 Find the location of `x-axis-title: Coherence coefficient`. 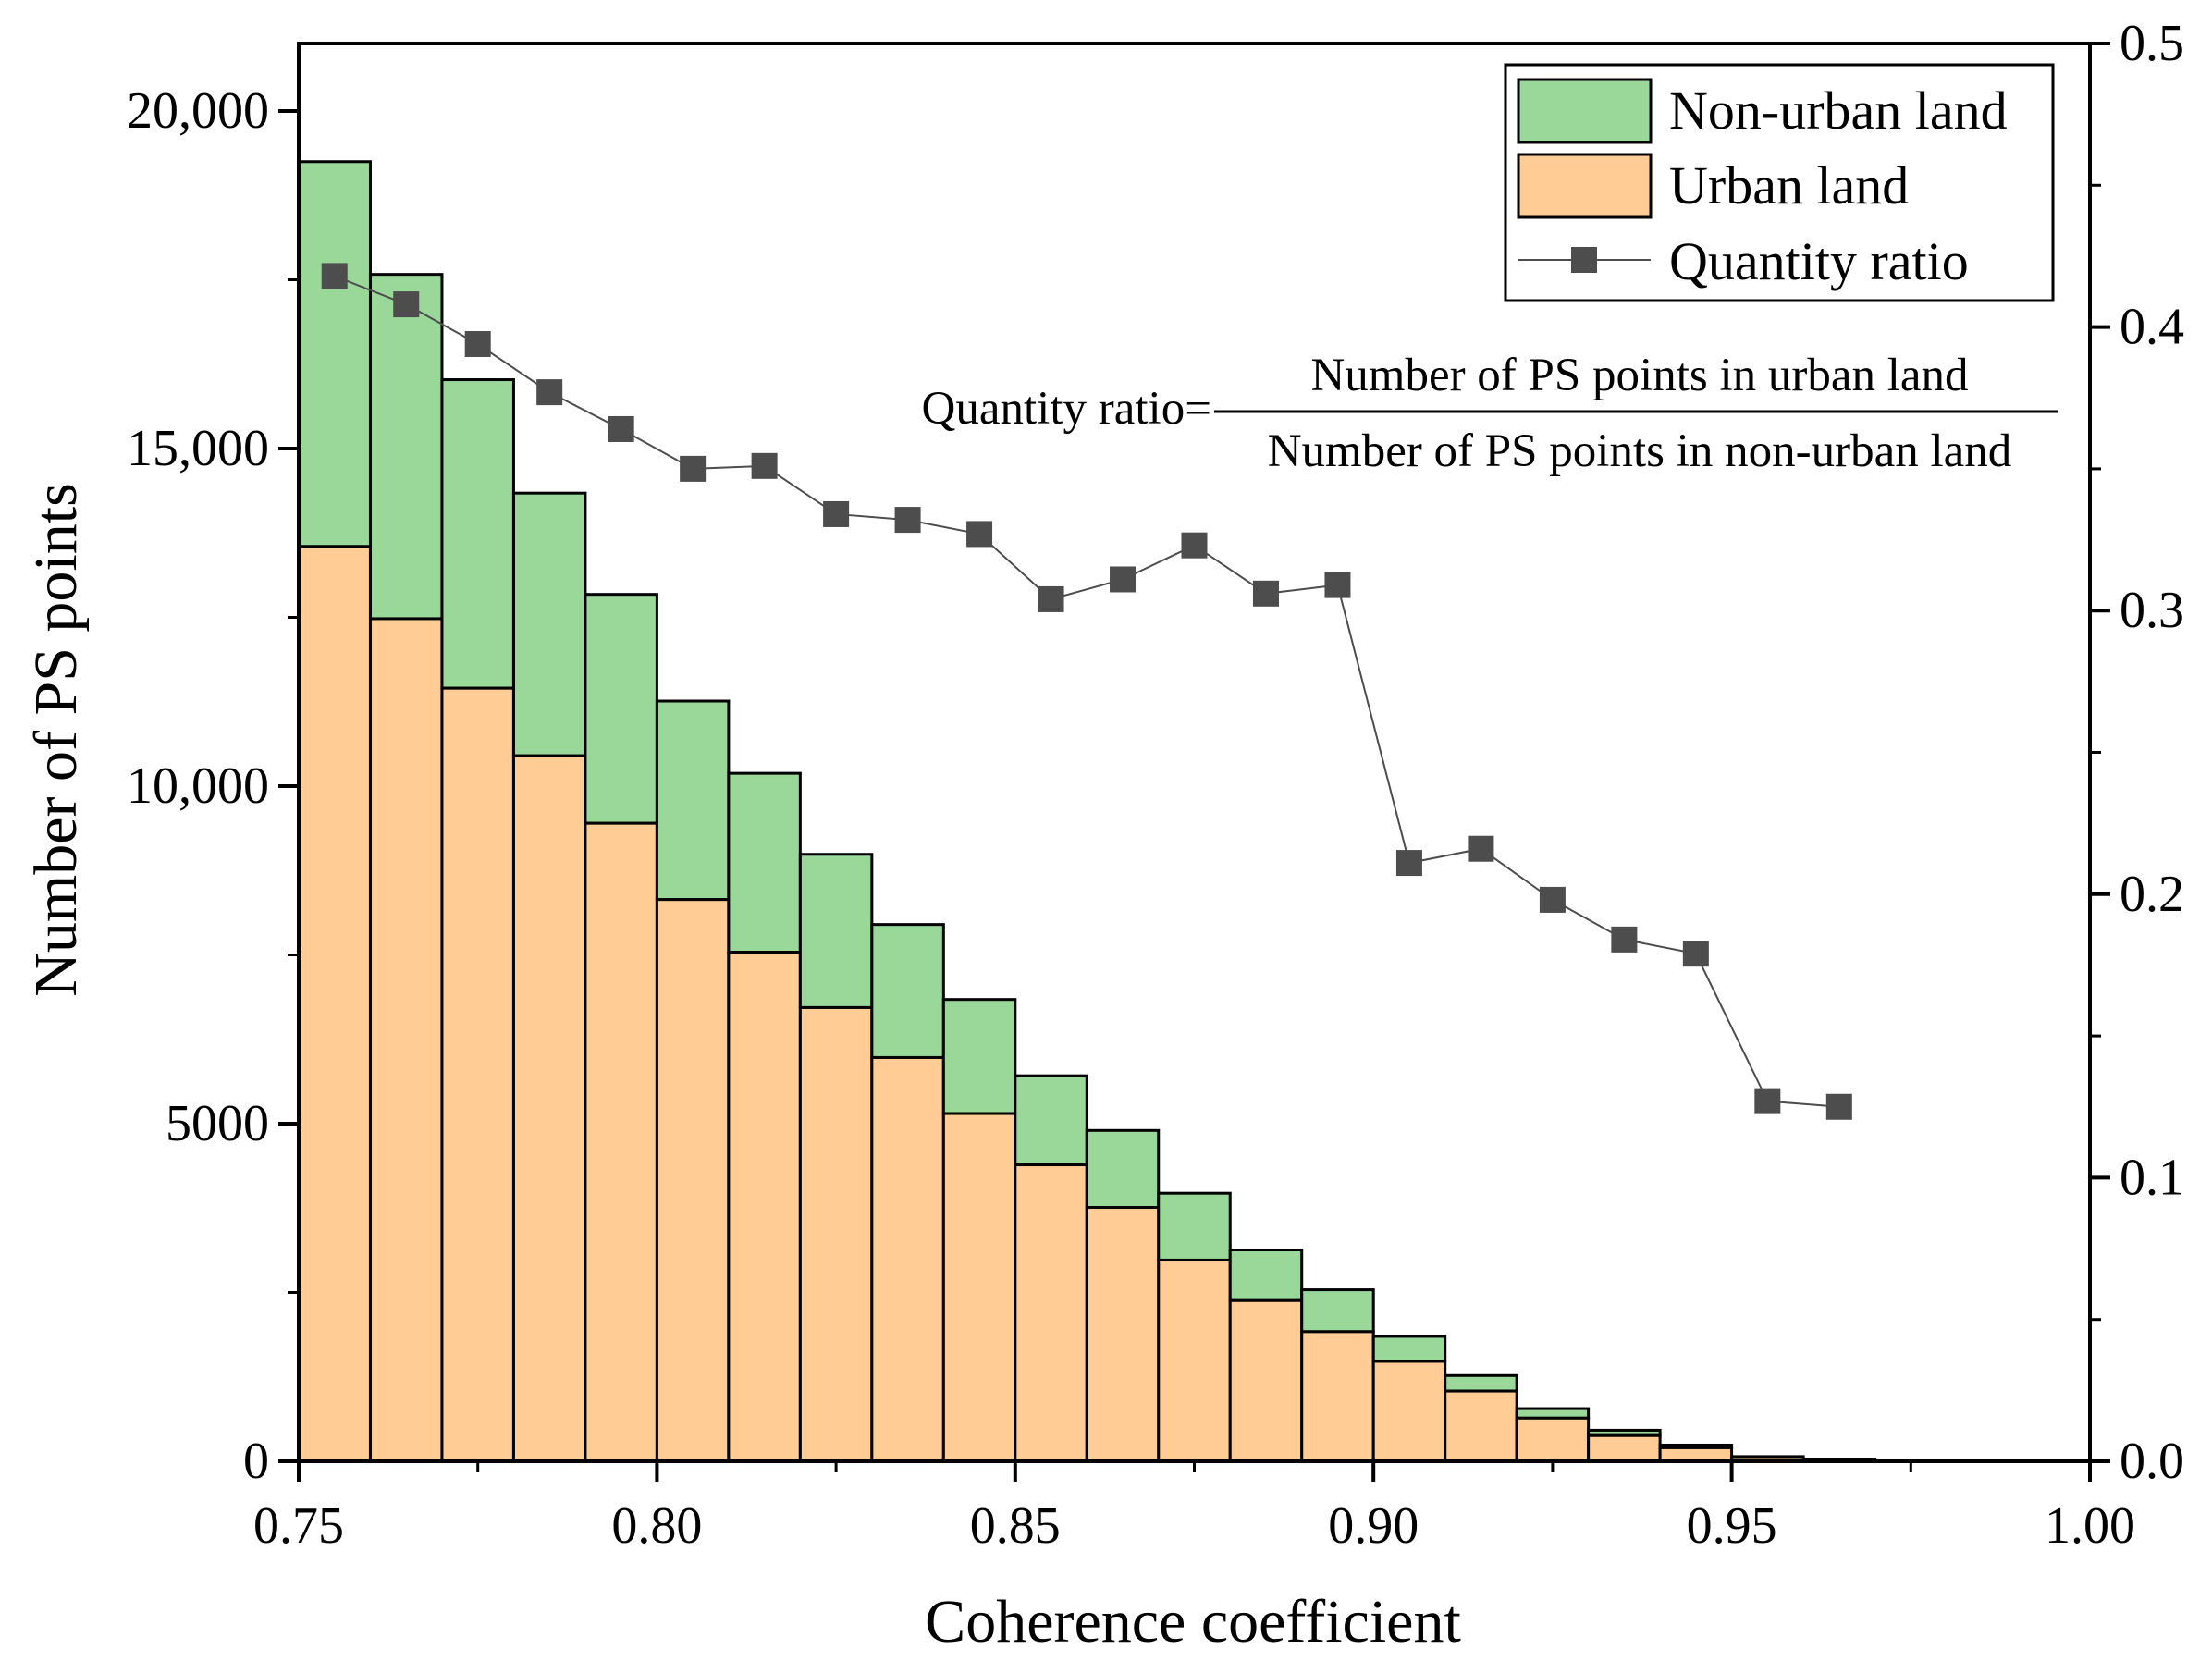

x-axis-title: Coherence coefficient is located at coordinates (1193, 1622).